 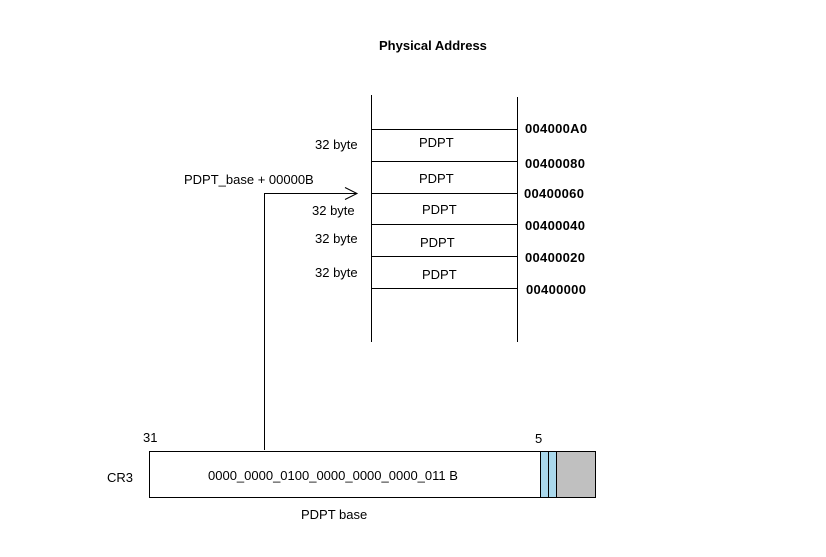 What do you see at coordinates (556, 289) in the screenshot?
I see `address-label: 00400000` at bounding box center [556, 289].